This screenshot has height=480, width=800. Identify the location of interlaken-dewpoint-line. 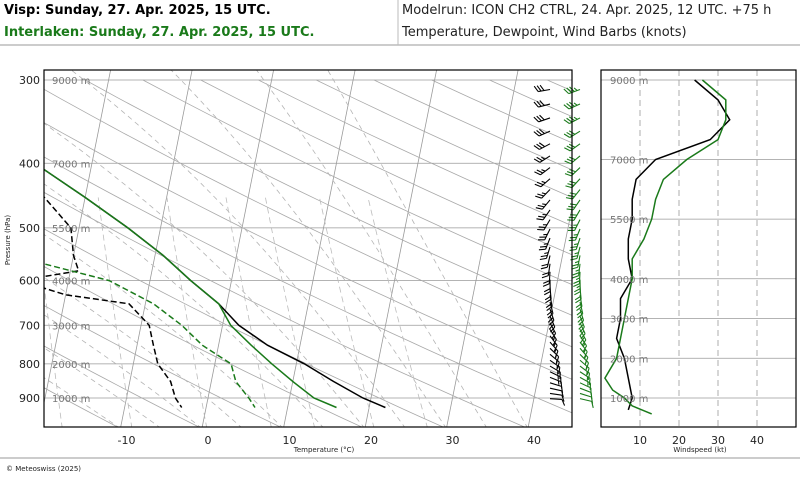
(150, 335).